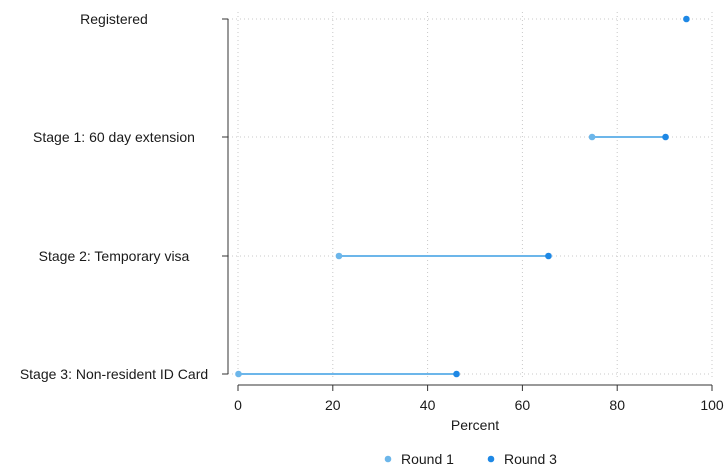  I want to click on legend-label: Round 3, so click(530, 459).